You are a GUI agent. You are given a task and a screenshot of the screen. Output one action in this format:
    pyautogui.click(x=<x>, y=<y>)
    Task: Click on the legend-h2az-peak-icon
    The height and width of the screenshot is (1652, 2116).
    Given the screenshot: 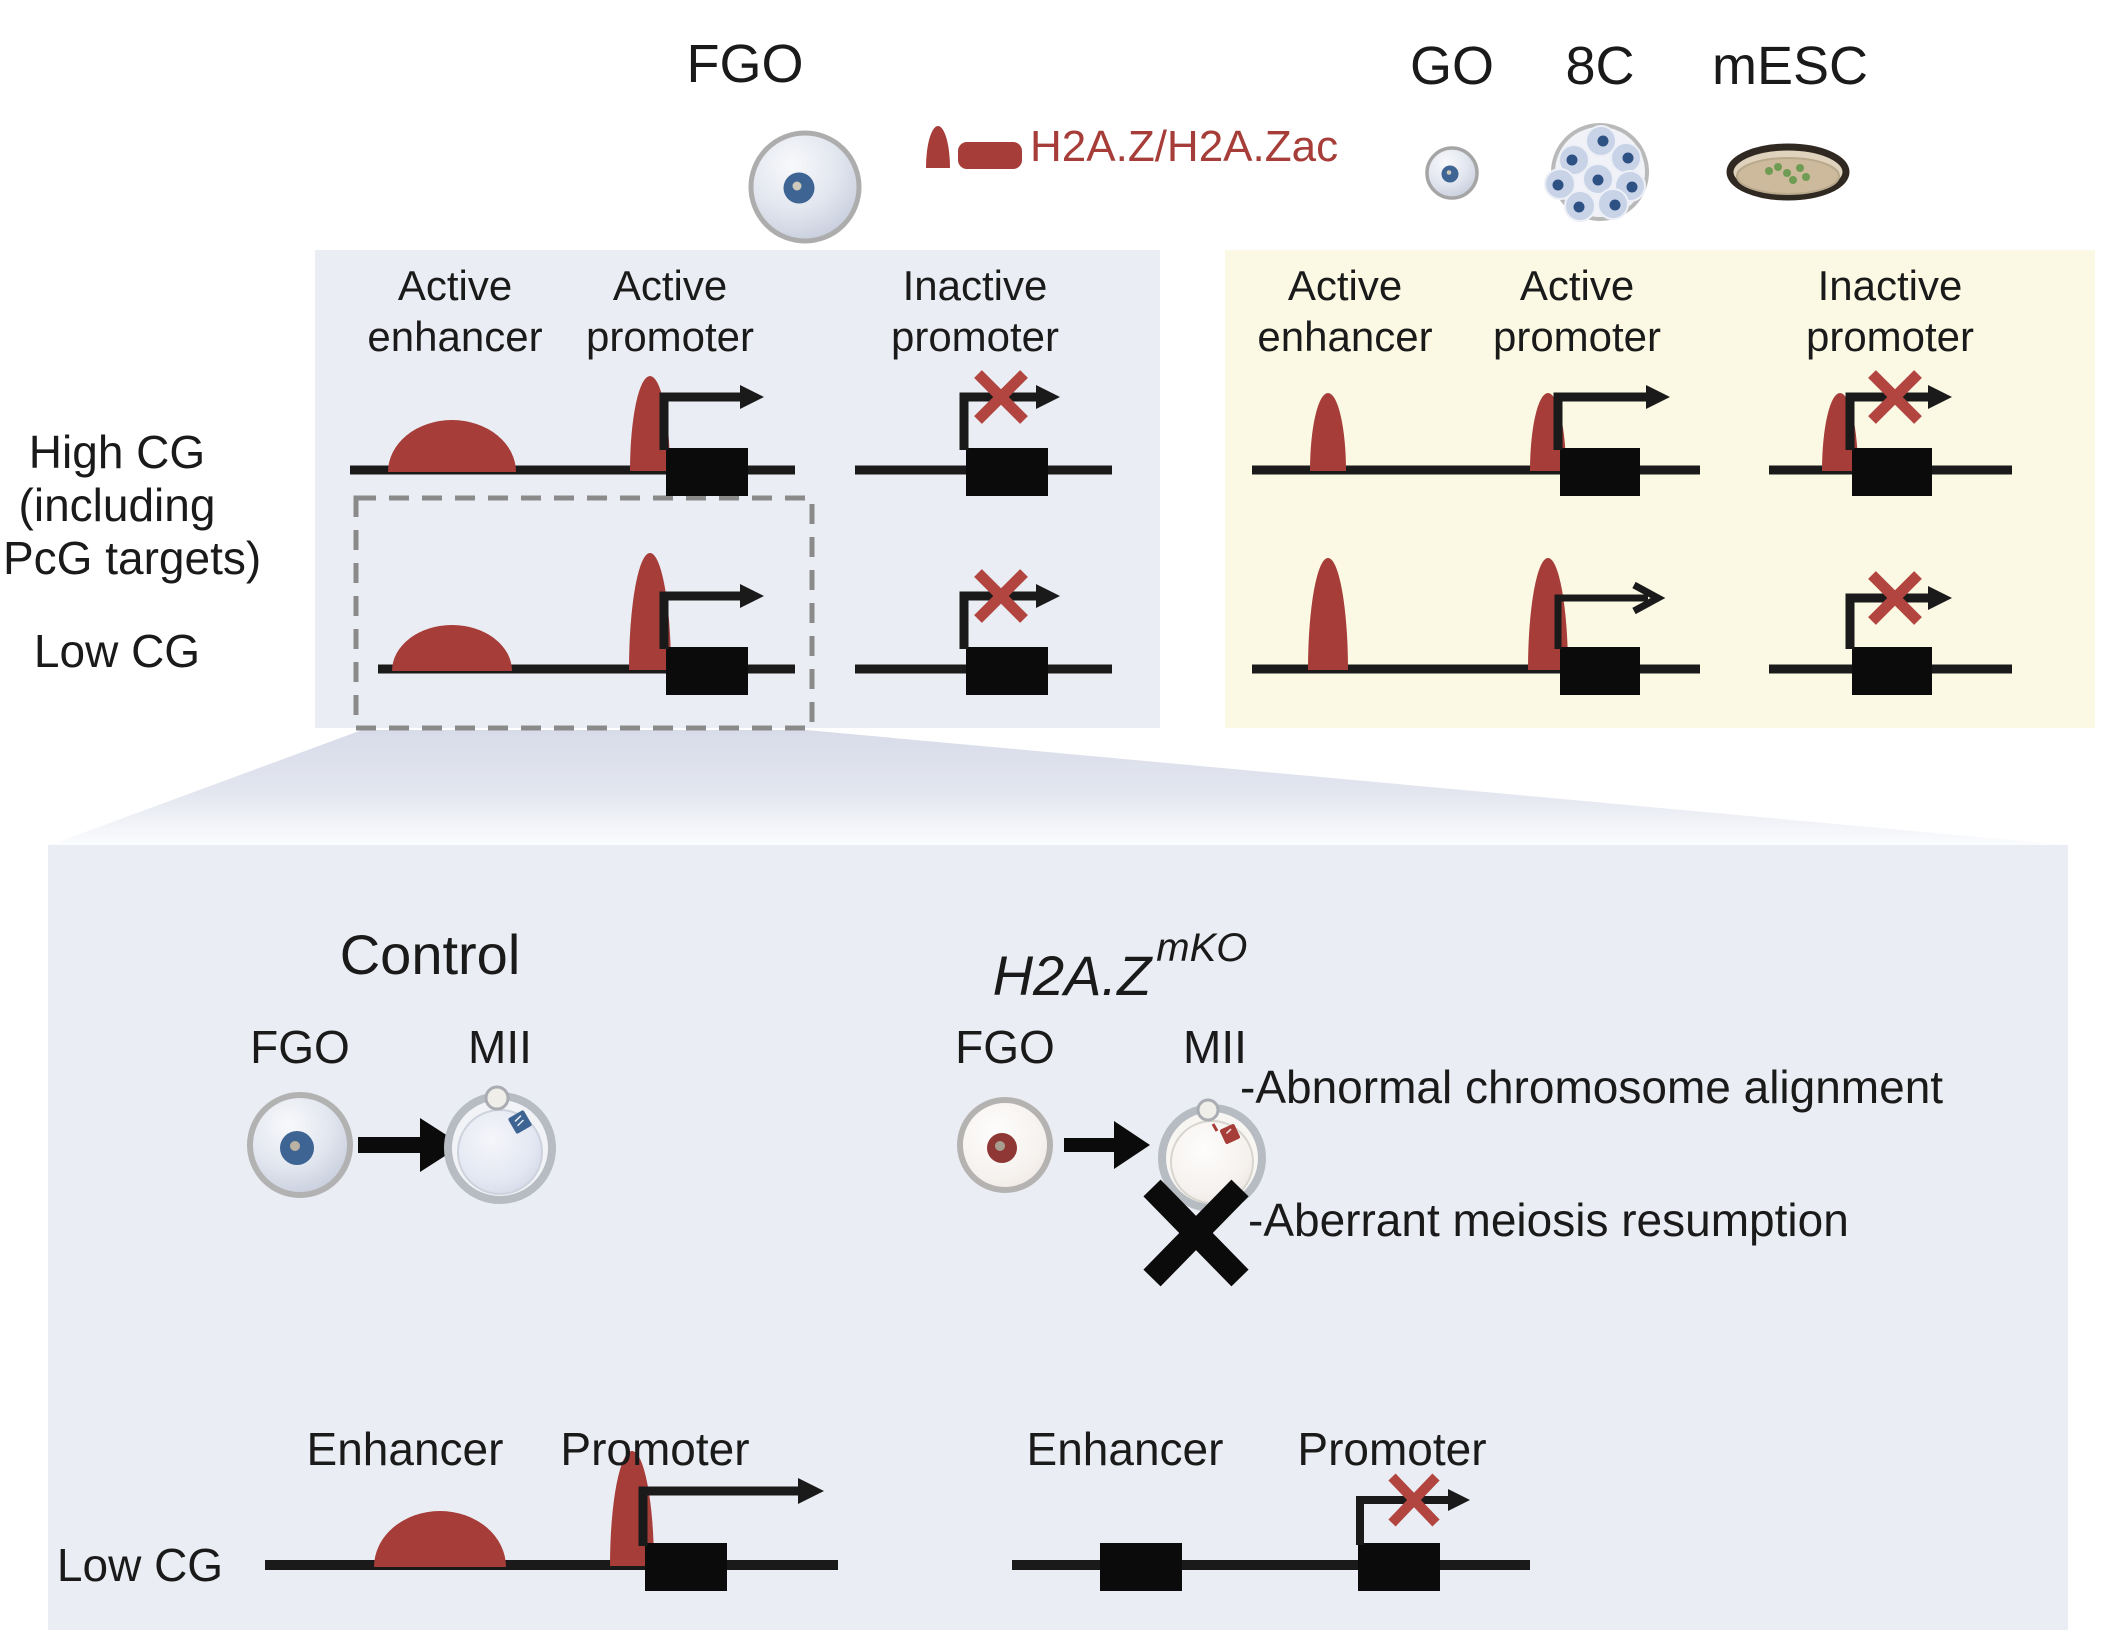 What is the action you would take?
    pyautogui.click(x=938, y=147)
    